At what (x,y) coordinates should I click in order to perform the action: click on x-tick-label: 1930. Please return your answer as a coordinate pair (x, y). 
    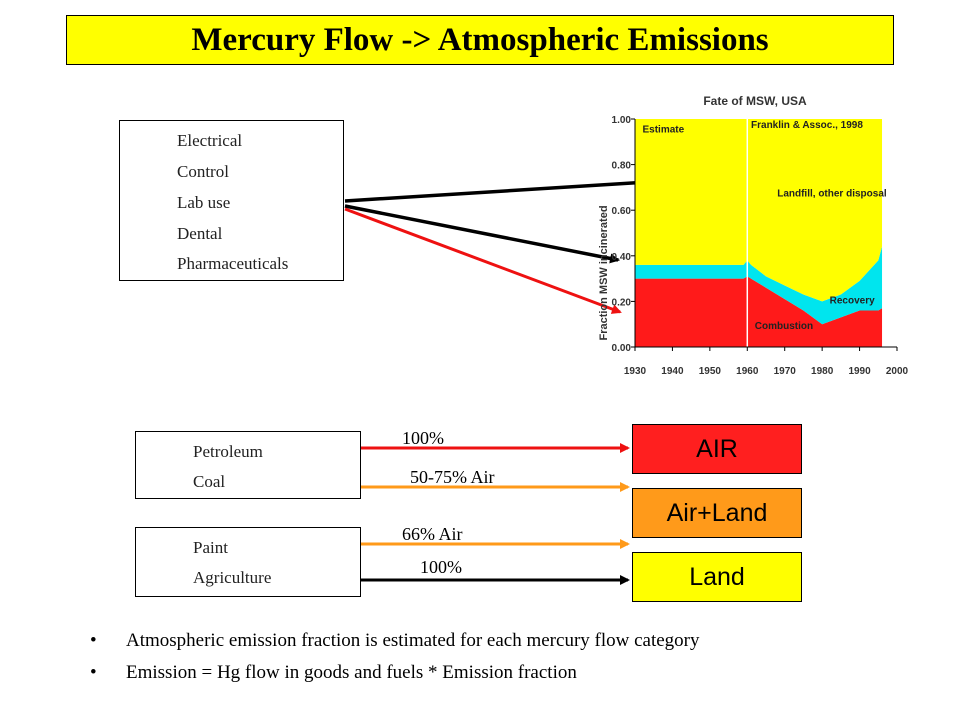
    Looking at the image, I should click on (635, 371).